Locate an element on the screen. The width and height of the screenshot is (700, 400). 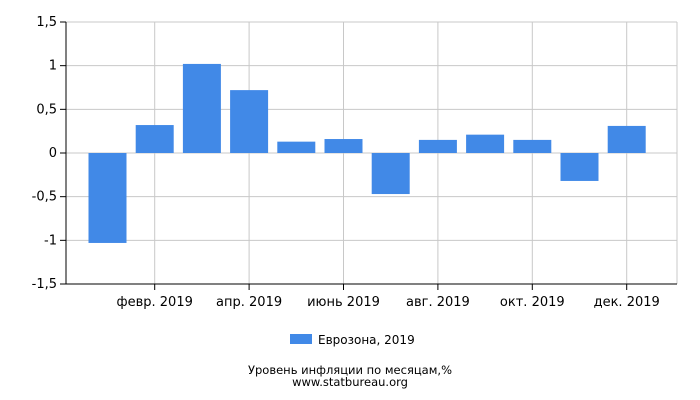
y-tick-label: 0,5 is located at coordinates (46, 109).